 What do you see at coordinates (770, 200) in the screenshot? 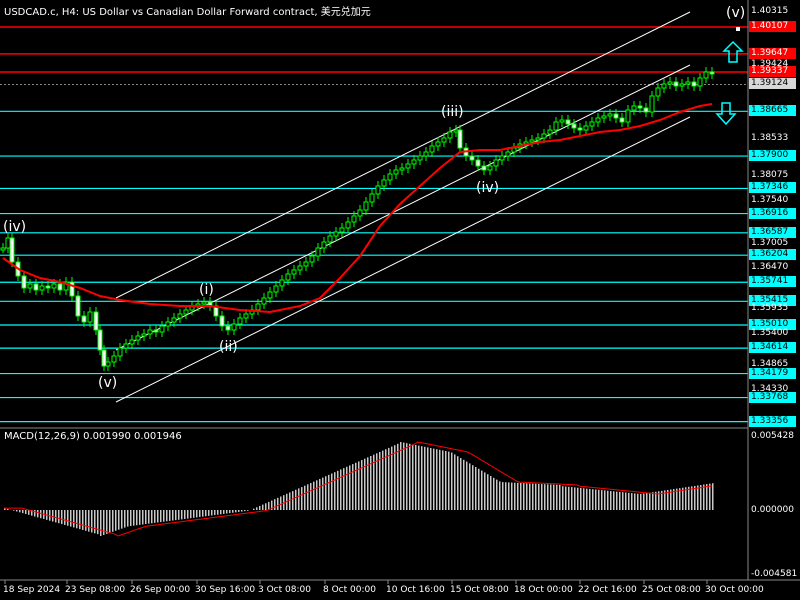
I see `price-tick-label: 1.37540` at bounding box center [770, 200].